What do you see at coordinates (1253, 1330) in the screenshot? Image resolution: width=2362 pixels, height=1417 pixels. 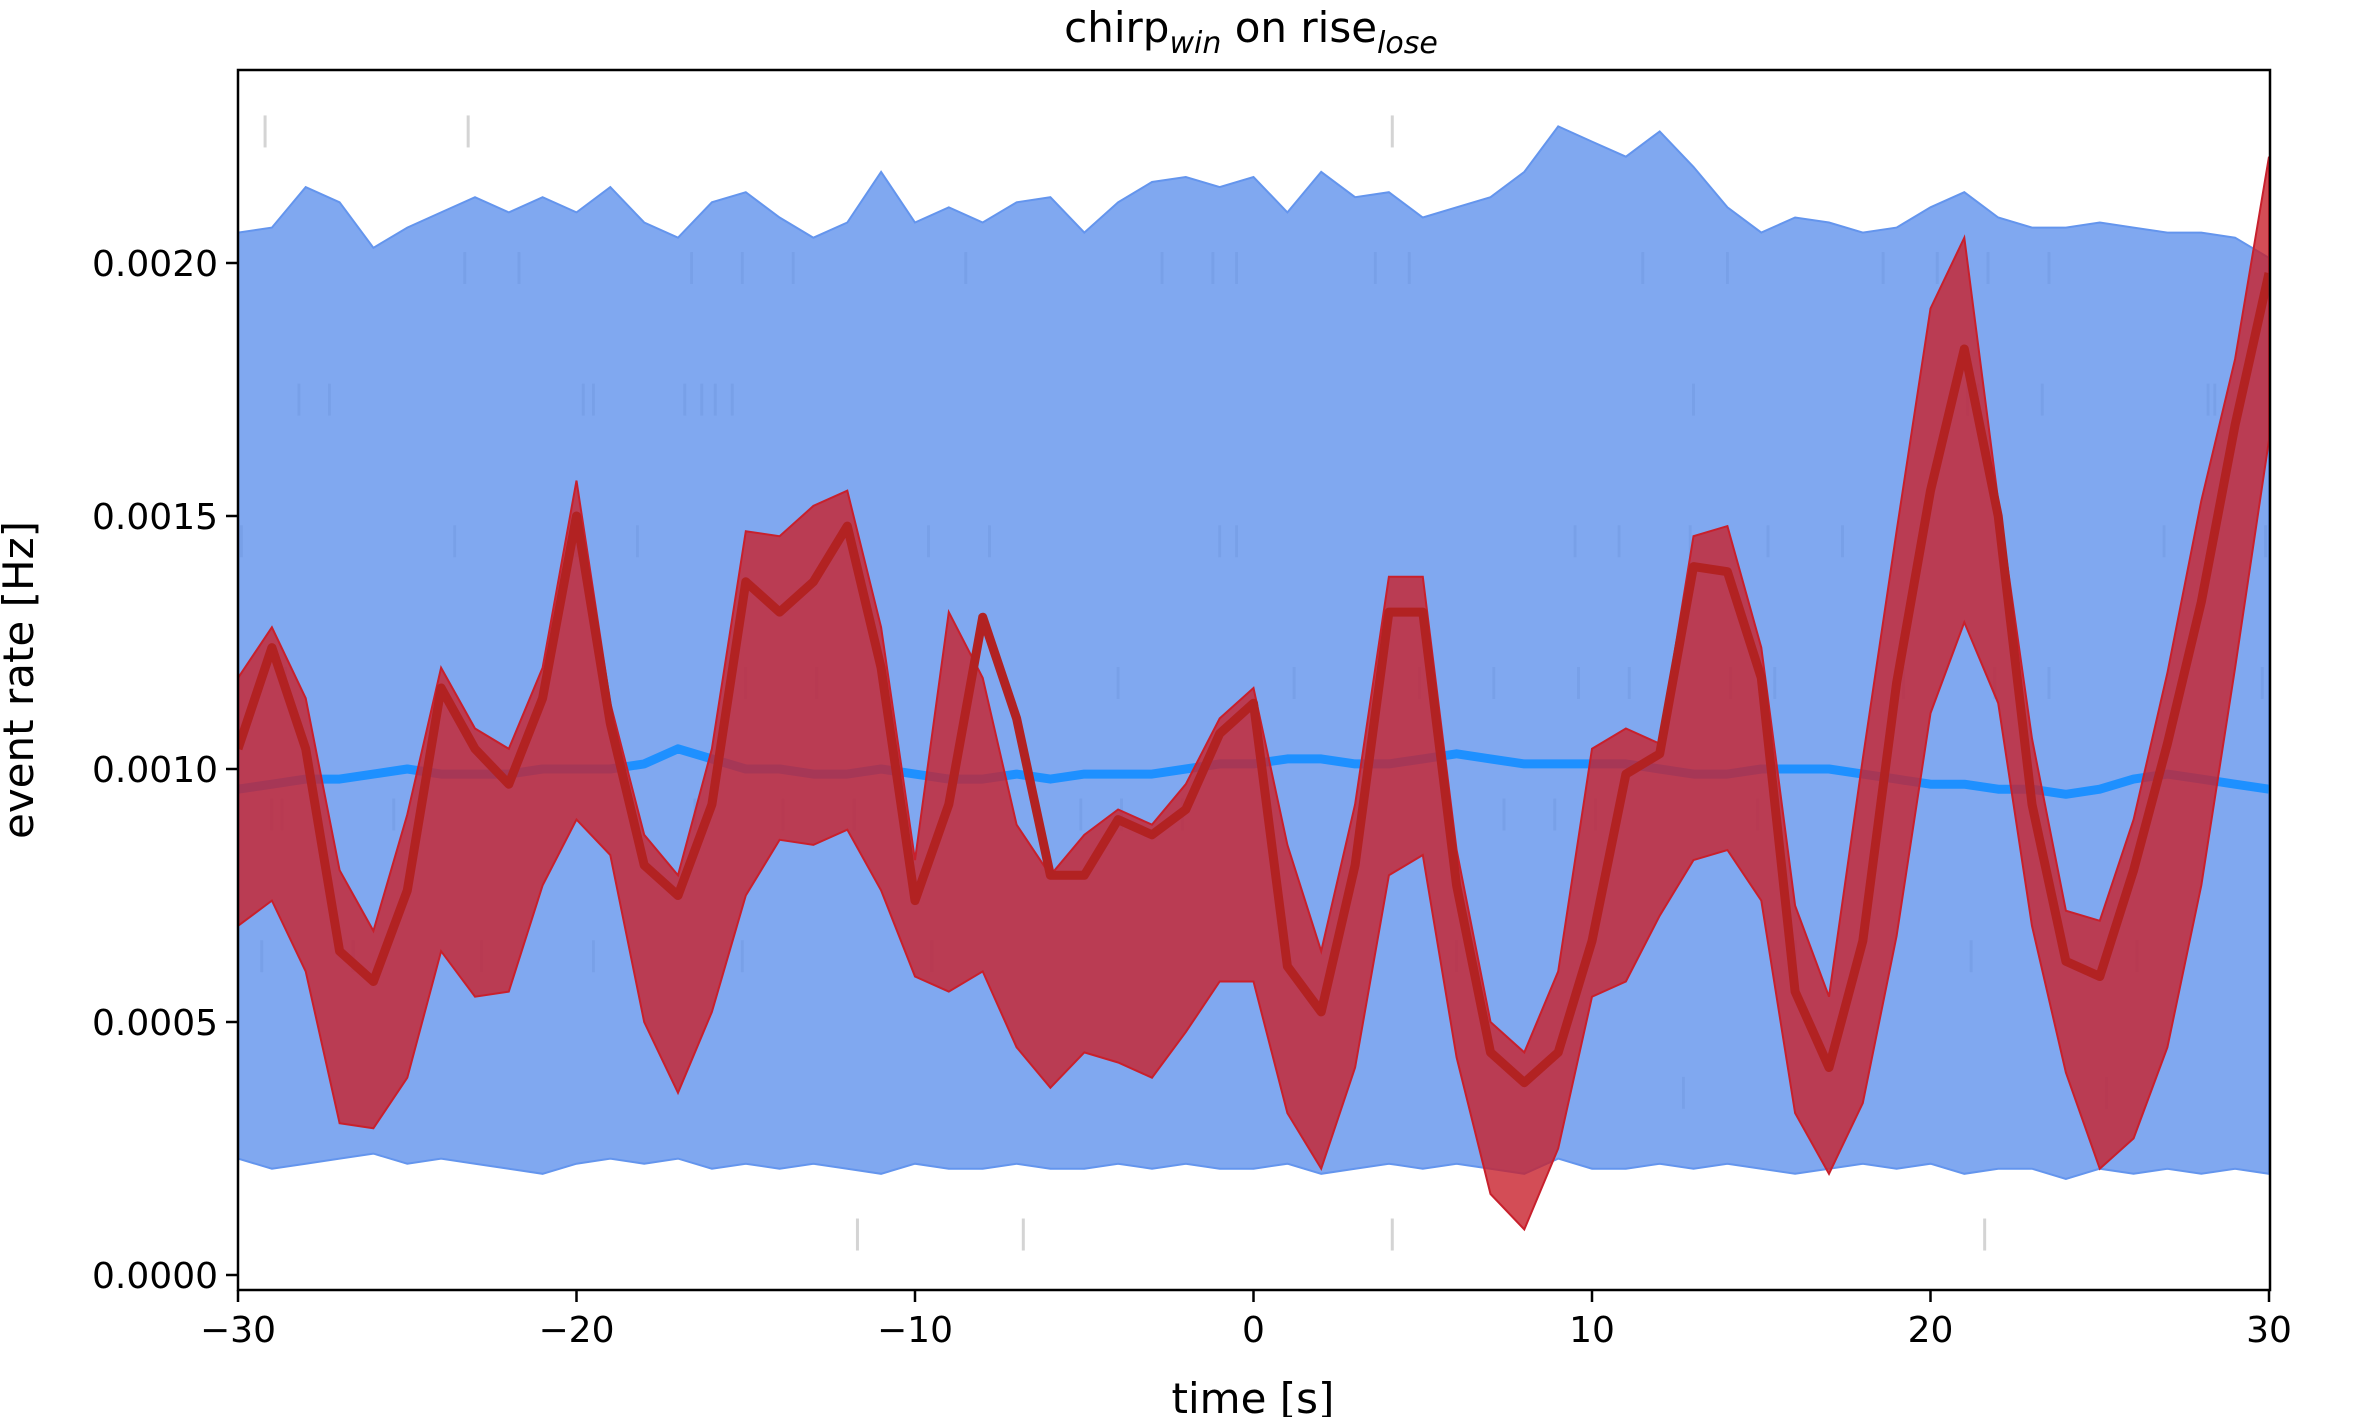 I see `x-tick-label: 0` at bounding box center [1253, 1330].